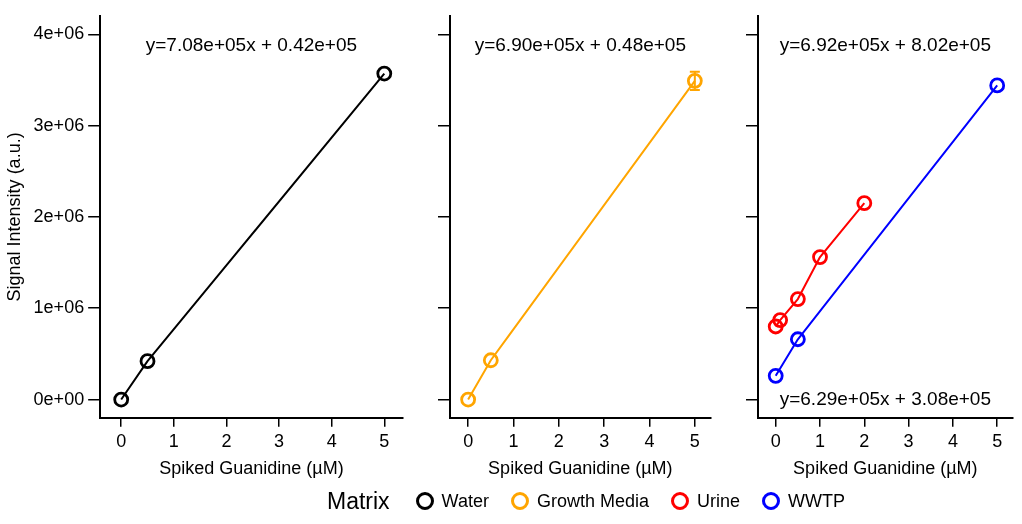  I want to click on annotation: y=6.90e+05x + 0.48e+05, so click(580, 45).